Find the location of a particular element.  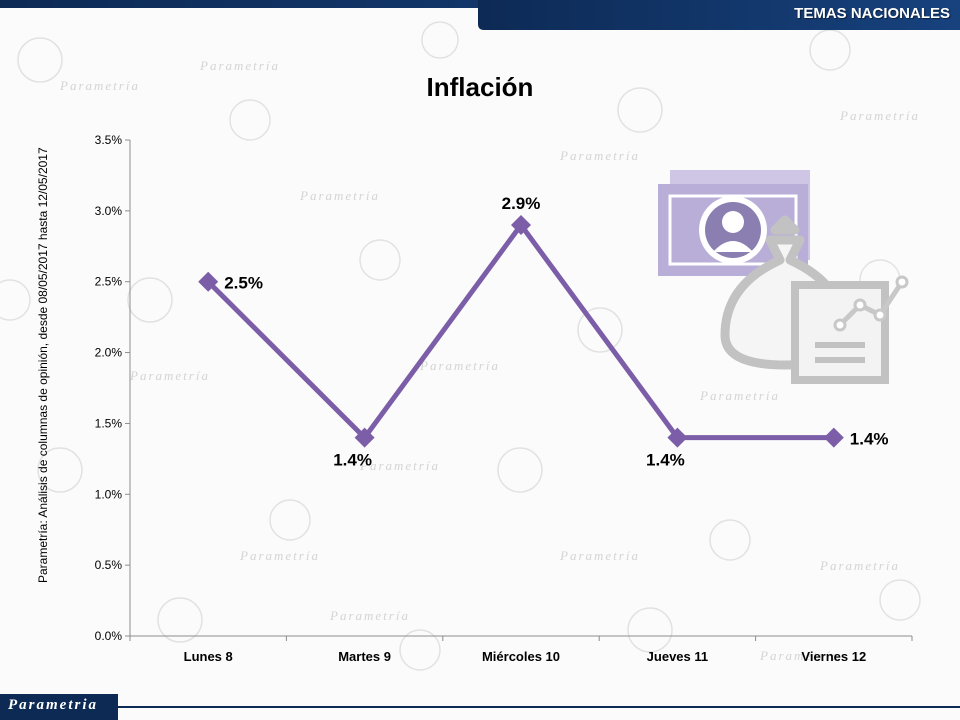

y-tick-label: 2.0% is located at coordinates (109, 353).